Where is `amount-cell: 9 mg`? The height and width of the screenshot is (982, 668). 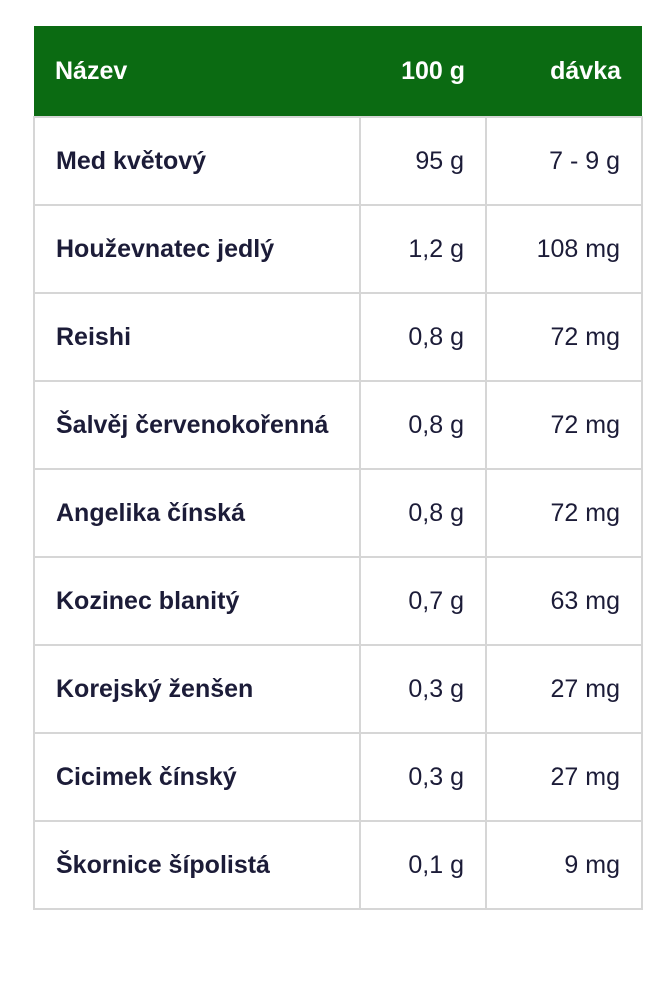
amount-cell: 9 mg is located at coordinates (564, 865).